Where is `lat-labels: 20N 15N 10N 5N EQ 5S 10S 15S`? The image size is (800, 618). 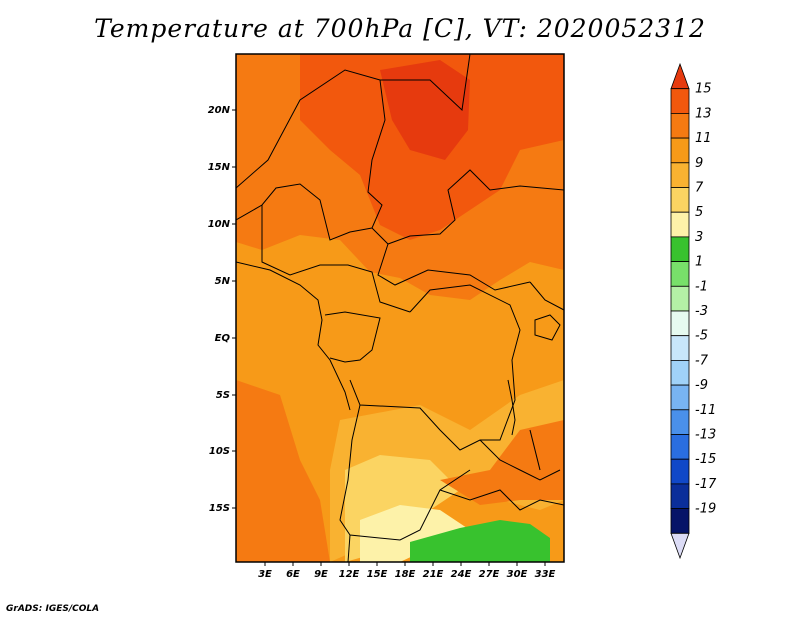
lat-labels: 20N 15N 10N 5N EQ 5S 10S 15S is located at coordinates (219, 309).